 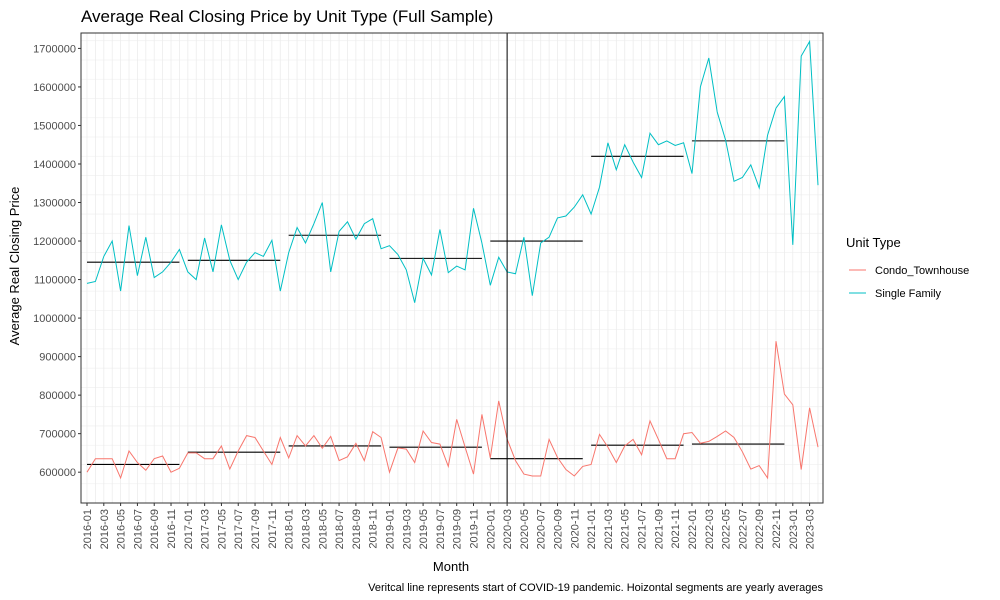 What do you see at coordinates (55, 281) in the screenshot?
I see `y-tick-label: 1100000` at bounding box center [55, 281].